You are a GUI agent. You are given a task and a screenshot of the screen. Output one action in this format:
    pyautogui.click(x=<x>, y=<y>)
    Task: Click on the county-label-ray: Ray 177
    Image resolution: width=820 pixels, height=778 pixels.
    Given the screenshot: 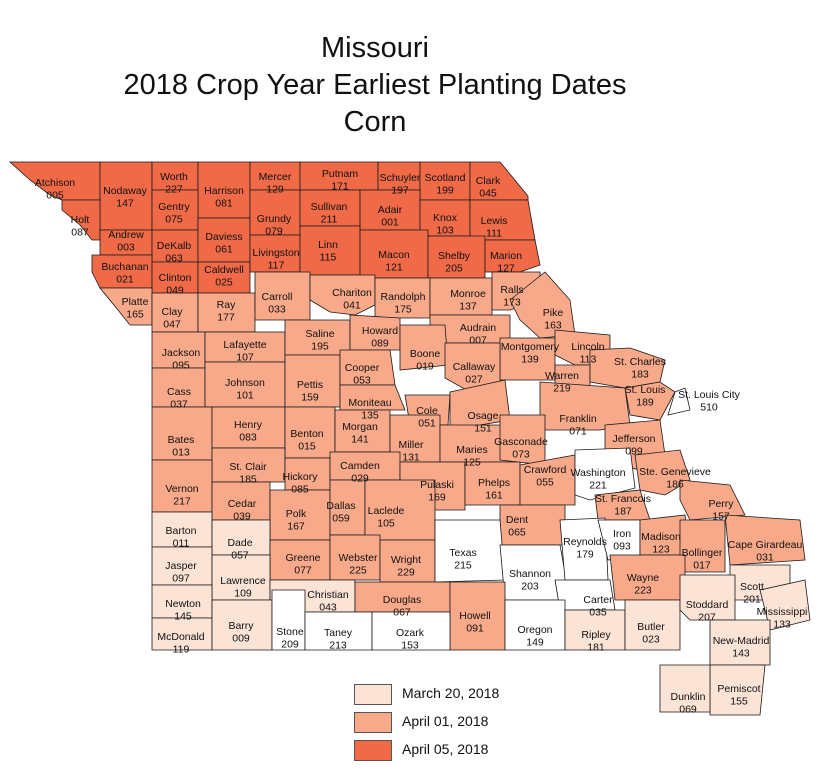 What is the action you would take?
    pyautogui.click(x=226, y=311)
    